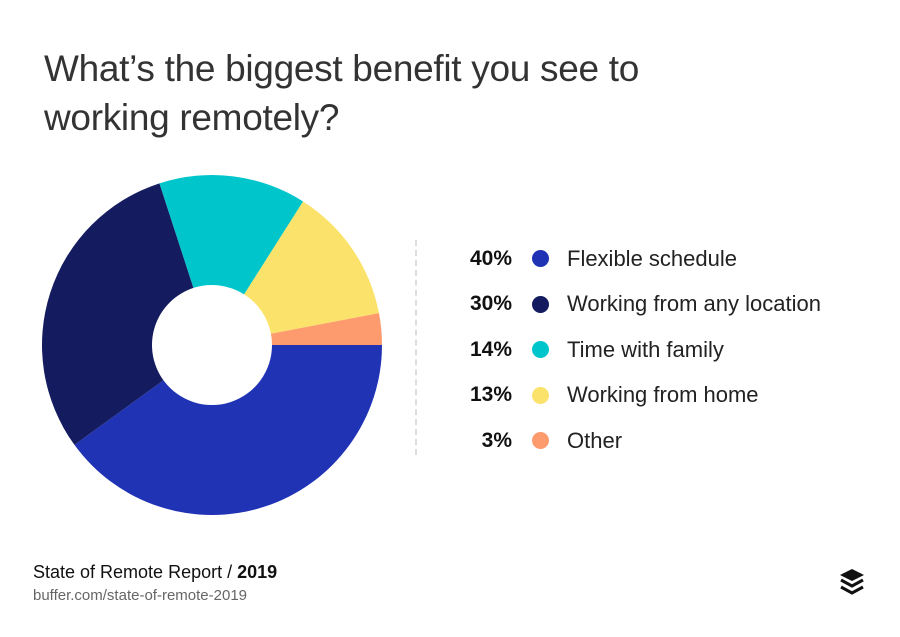 The image size is (900, 637). What do you see at coordinates (490, 349) in the screenshot?
I see `legend-value: 14%` at bounding box center [490, 349].